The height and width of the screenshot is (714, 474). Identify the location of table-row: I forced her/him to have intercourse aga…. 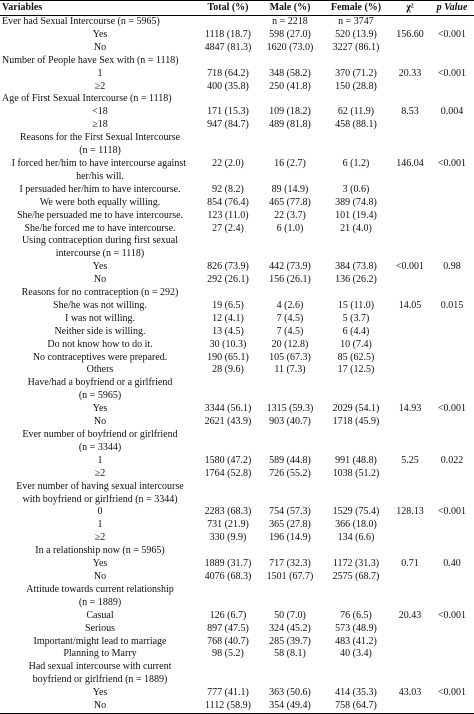
(237, 164).